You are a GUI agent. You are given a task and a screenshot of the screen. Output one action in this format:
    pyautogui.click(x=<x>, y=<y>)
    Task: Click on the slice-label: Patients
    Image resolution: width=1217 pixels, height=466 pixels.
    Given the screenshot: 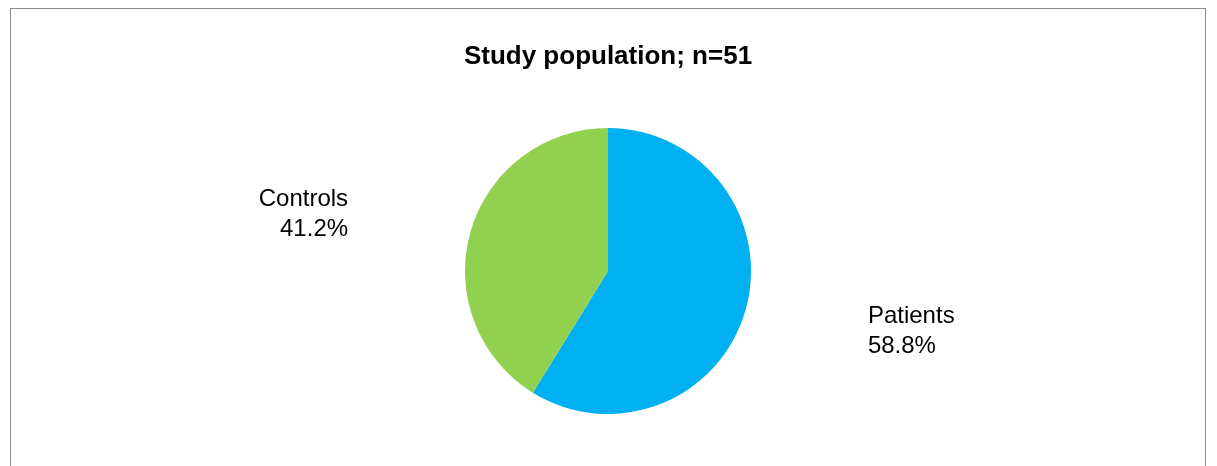 What is the action you would take?
    pyautogui.click(x=911, y=314)
    